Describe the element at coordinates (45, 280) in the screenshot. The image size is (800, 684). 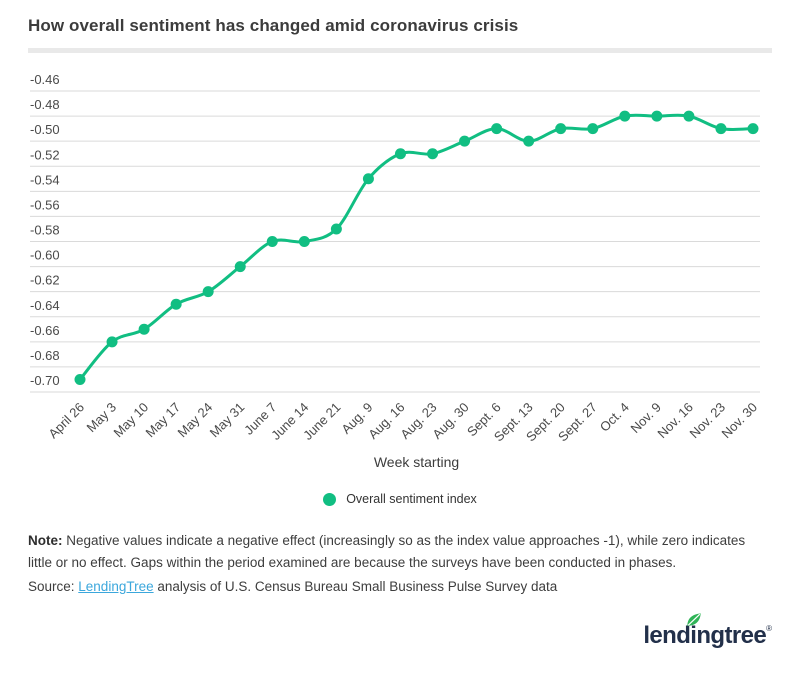
I see `y-tick-label: -0.62` at that location.